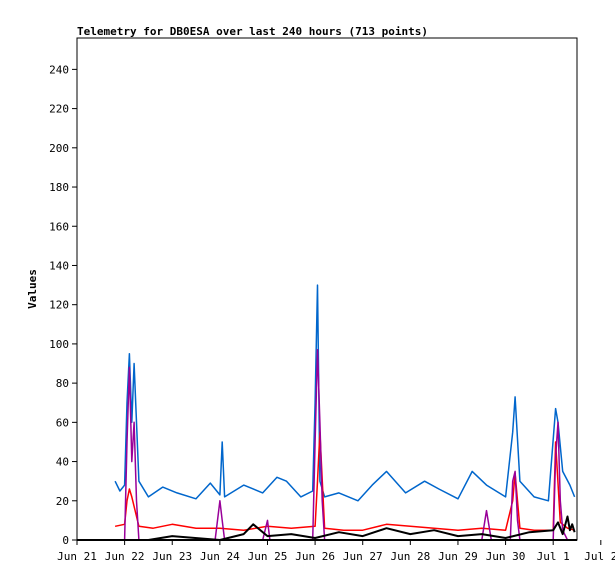 This screenshot has width=615, height=584. Describe the element at coordinates (315, 556) in the screenshot. I see `x-tick-label: Jun 26` at that location.